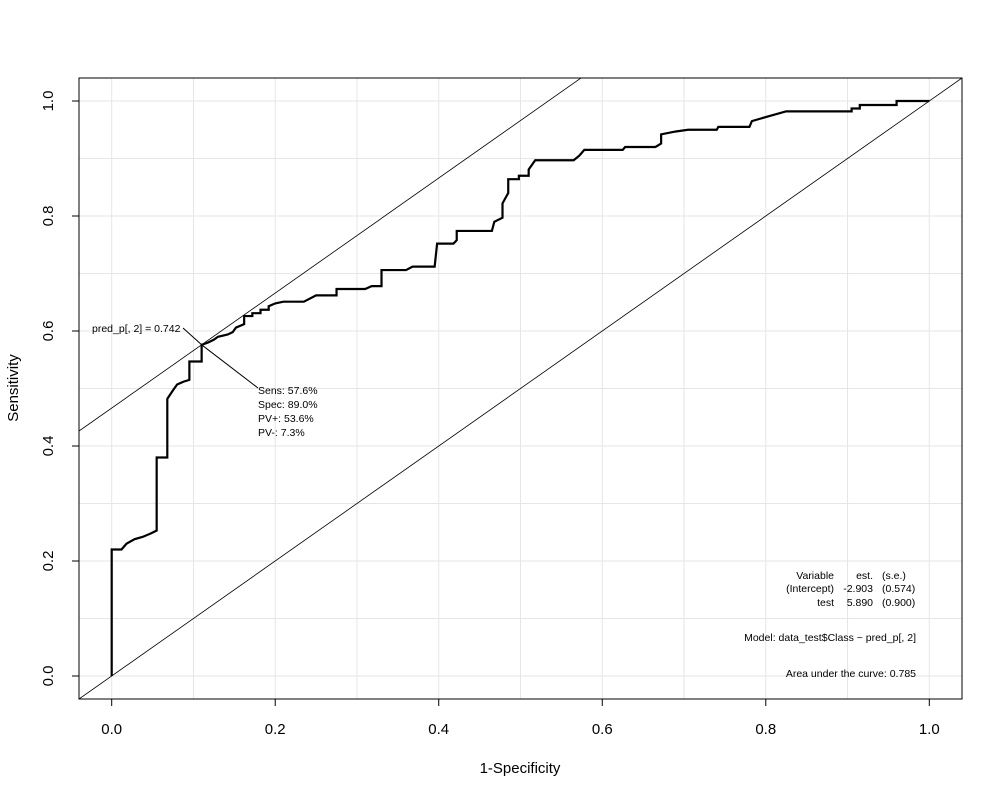 Image resolution: width=1002 pixels, height=797 pixels. I want to click on y-tick-label: 0.4, so click(48, 446).